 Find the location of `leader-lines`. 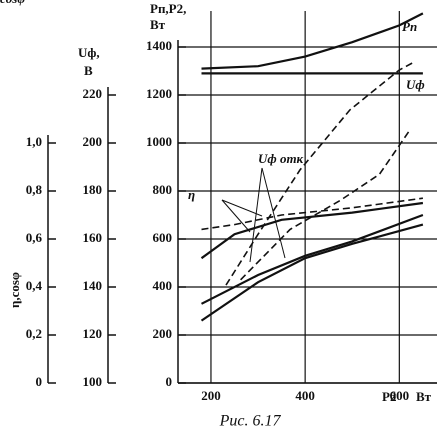

leader-lines is located at coordinates (253, 215).